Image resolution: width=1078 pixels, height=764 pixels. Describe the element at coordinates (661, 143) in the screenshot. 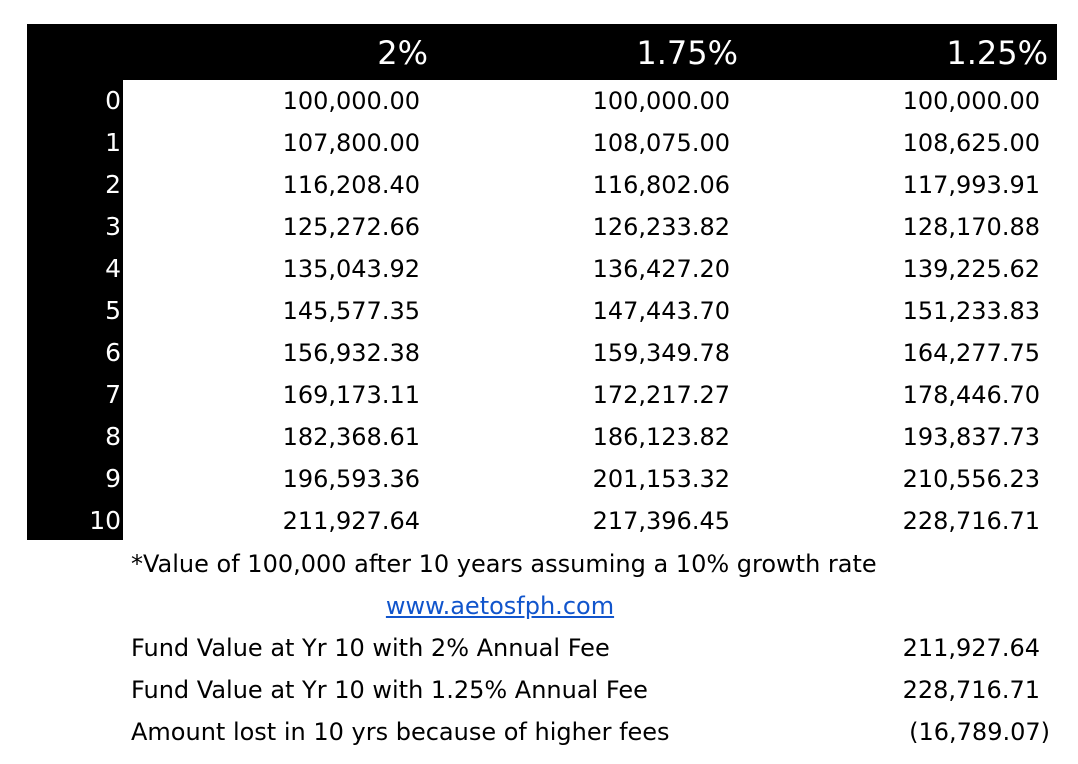

I see `value-cell: 108,075.00` at that location.